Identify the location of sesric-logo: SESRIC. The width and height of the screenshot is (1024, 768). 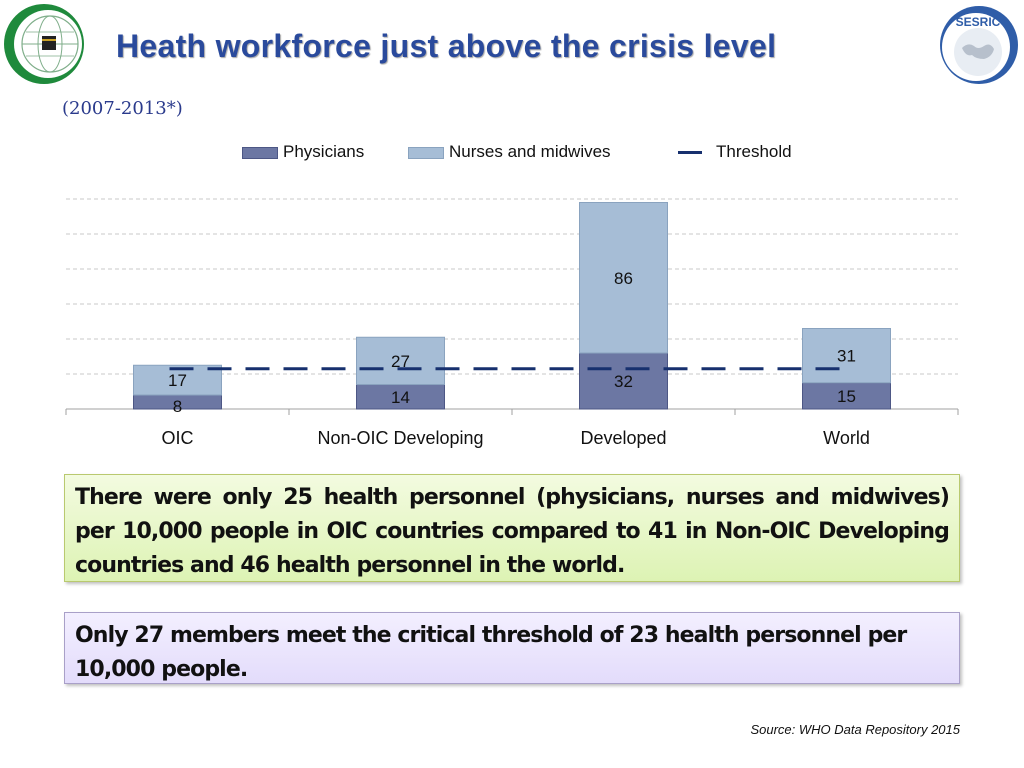
(979, 45).